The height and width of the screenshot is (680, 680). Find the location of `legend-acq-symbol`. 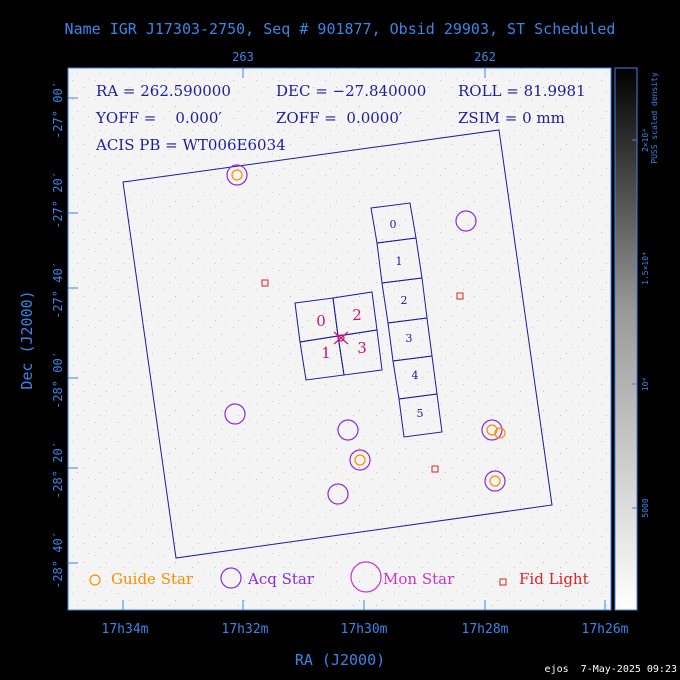

legend-acq-symbol is located at coordinates (231, 578).